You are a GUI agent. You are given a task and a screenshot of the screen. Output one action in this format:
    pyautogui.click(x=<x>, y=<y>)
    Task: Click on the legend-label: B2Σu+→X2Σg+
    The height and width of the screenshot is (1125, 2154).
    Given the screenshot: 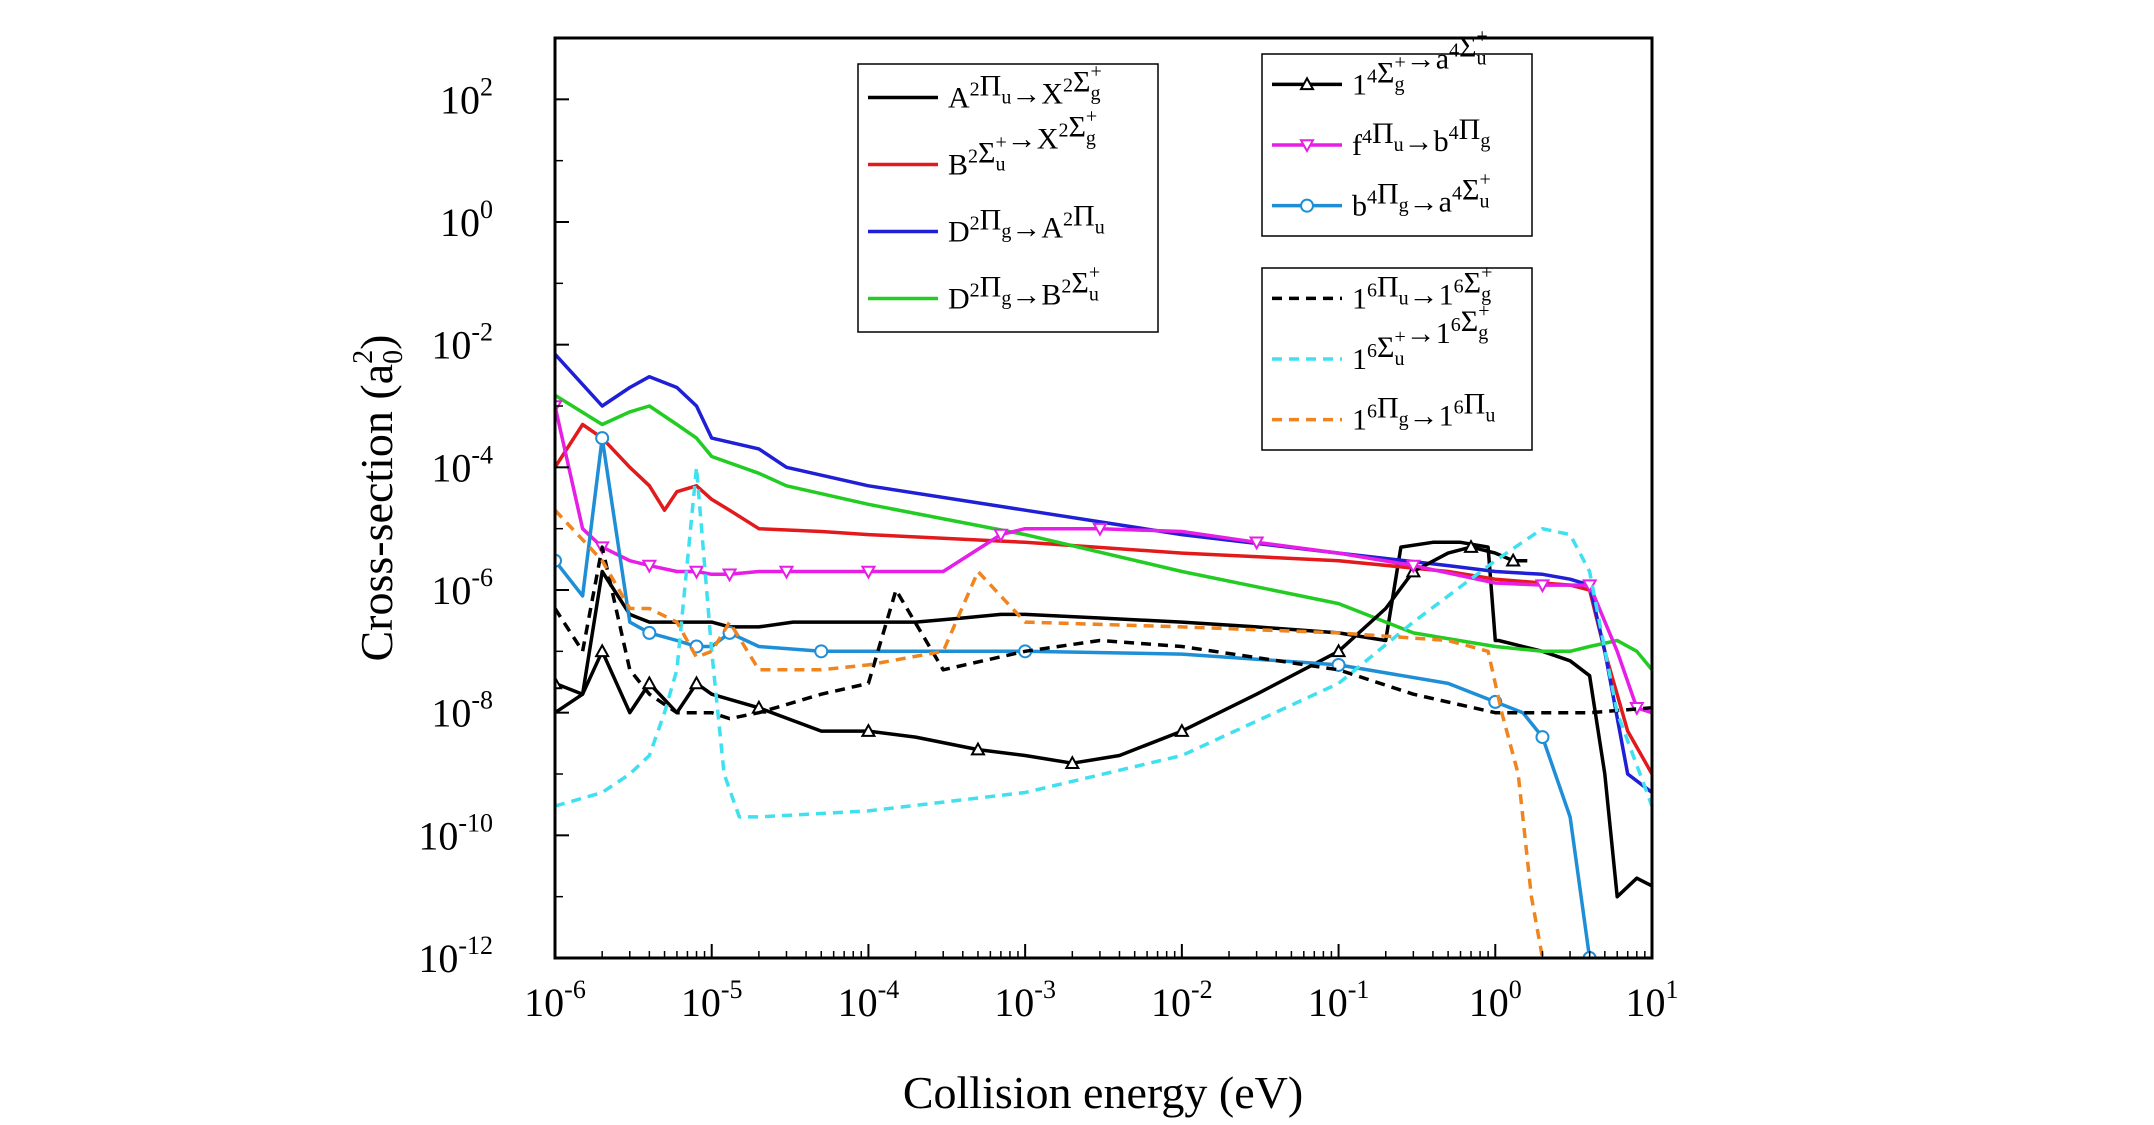 What is the action you would take?
    pyautogui.click(x=1022, y=144)
    